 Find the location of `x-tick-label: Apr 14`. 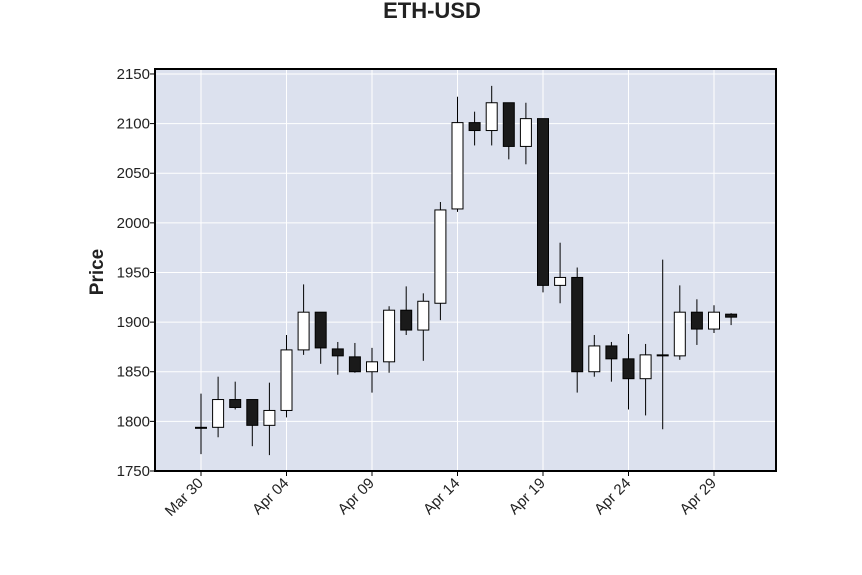

x-tick-label: Apr 14 is located at coordinates (441, 496).